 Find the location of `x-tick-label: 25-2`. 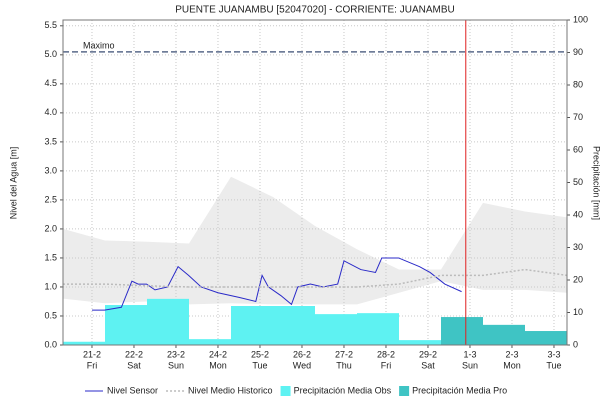

x-tick-label: 25-2 is located at coordinates (260, 354).